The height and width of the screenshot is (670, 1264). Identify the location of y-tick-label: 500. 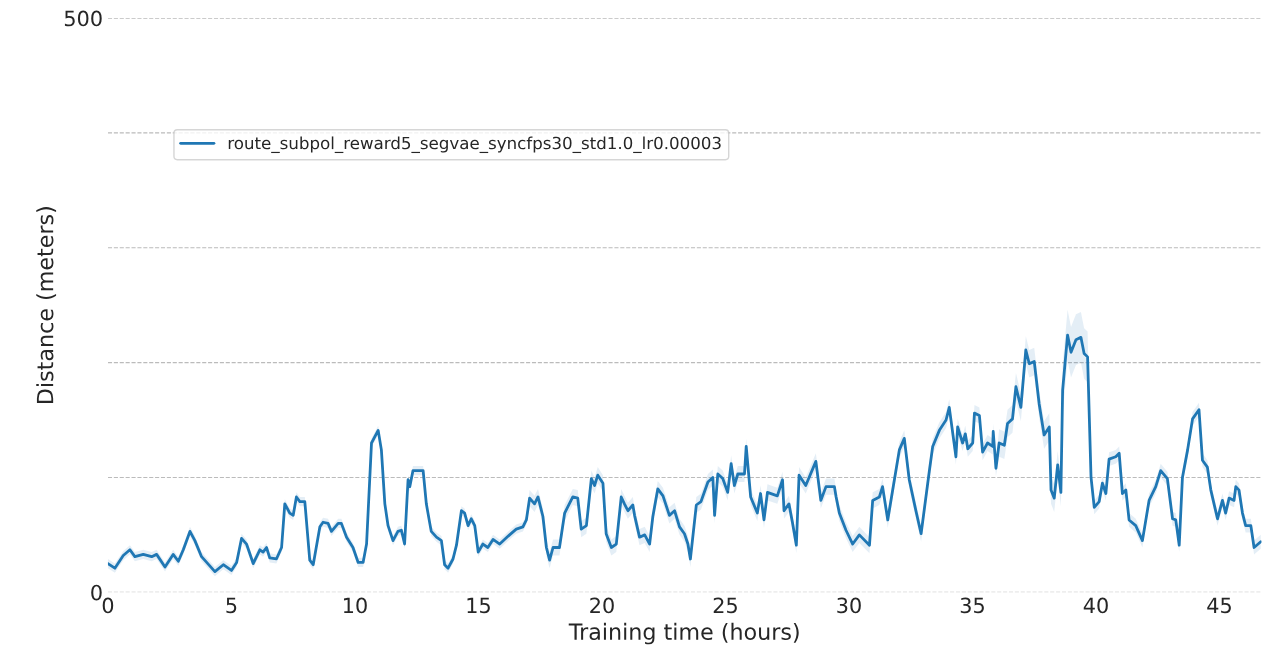
(83, 18).